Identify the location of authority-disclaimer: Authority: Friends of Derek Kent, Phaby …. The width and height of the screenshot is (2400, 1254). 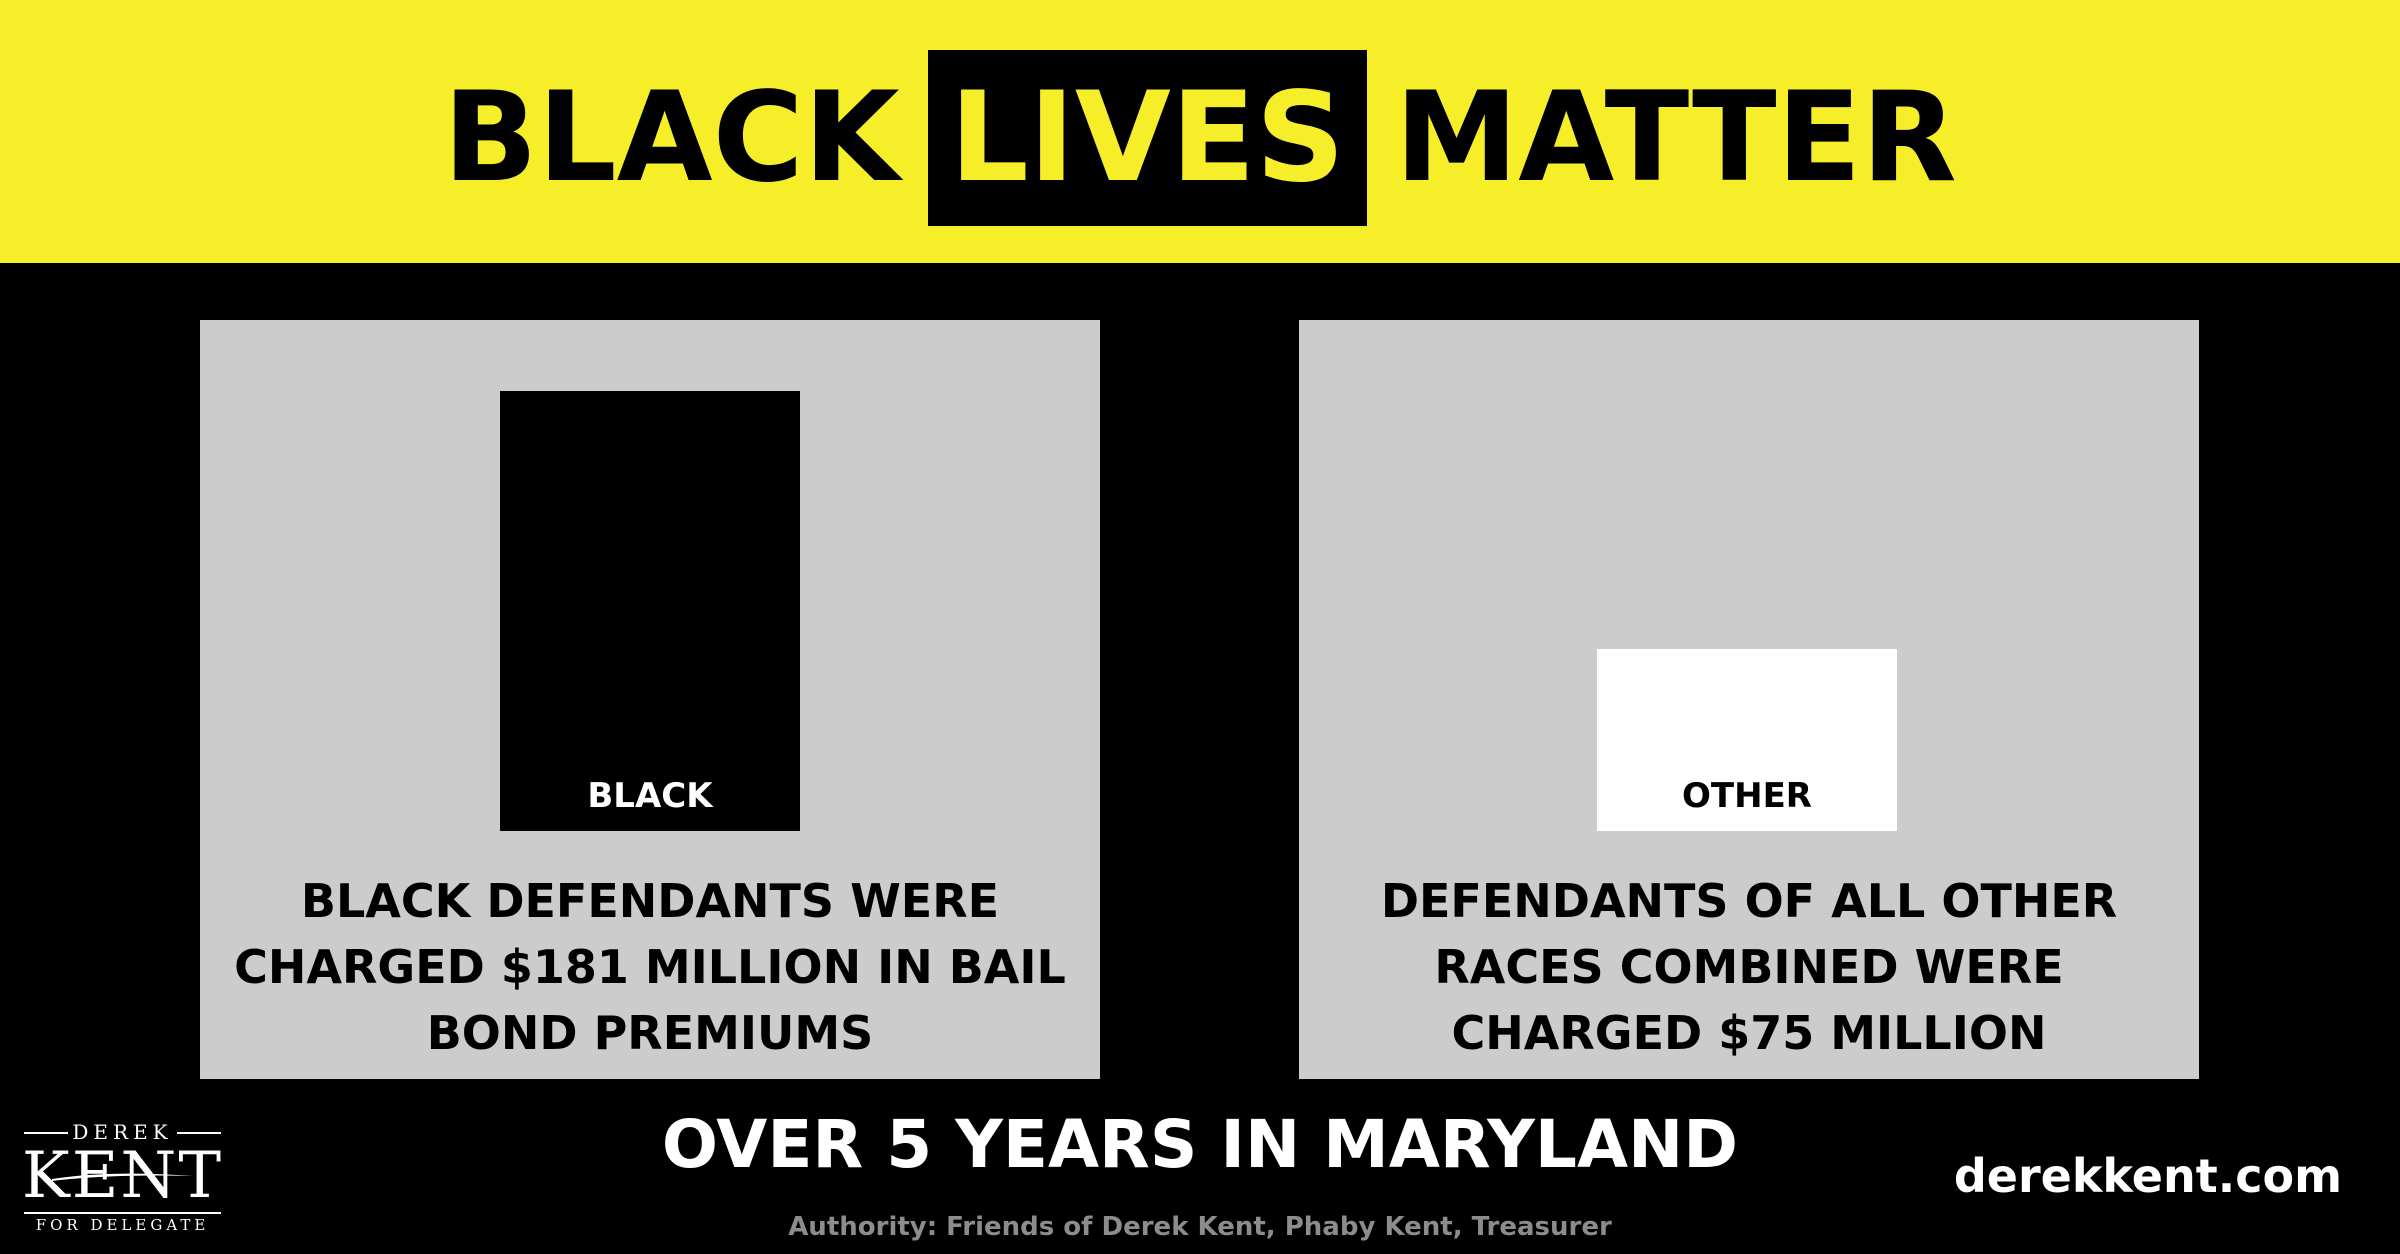
(1200, 1227).